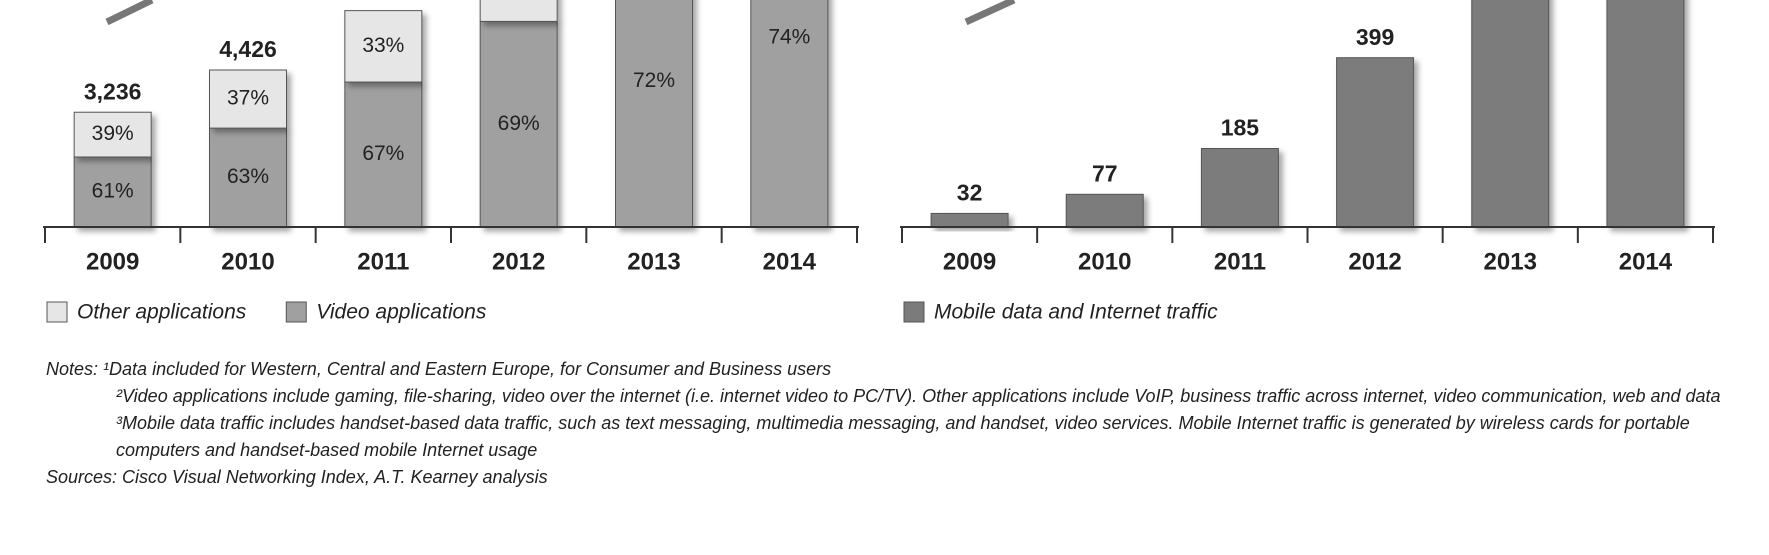 This screenshot has width=1769, height=555. Describe the element at coordinates (113, 91) in the screenshot. I see `total-label: 3,236` at that location.